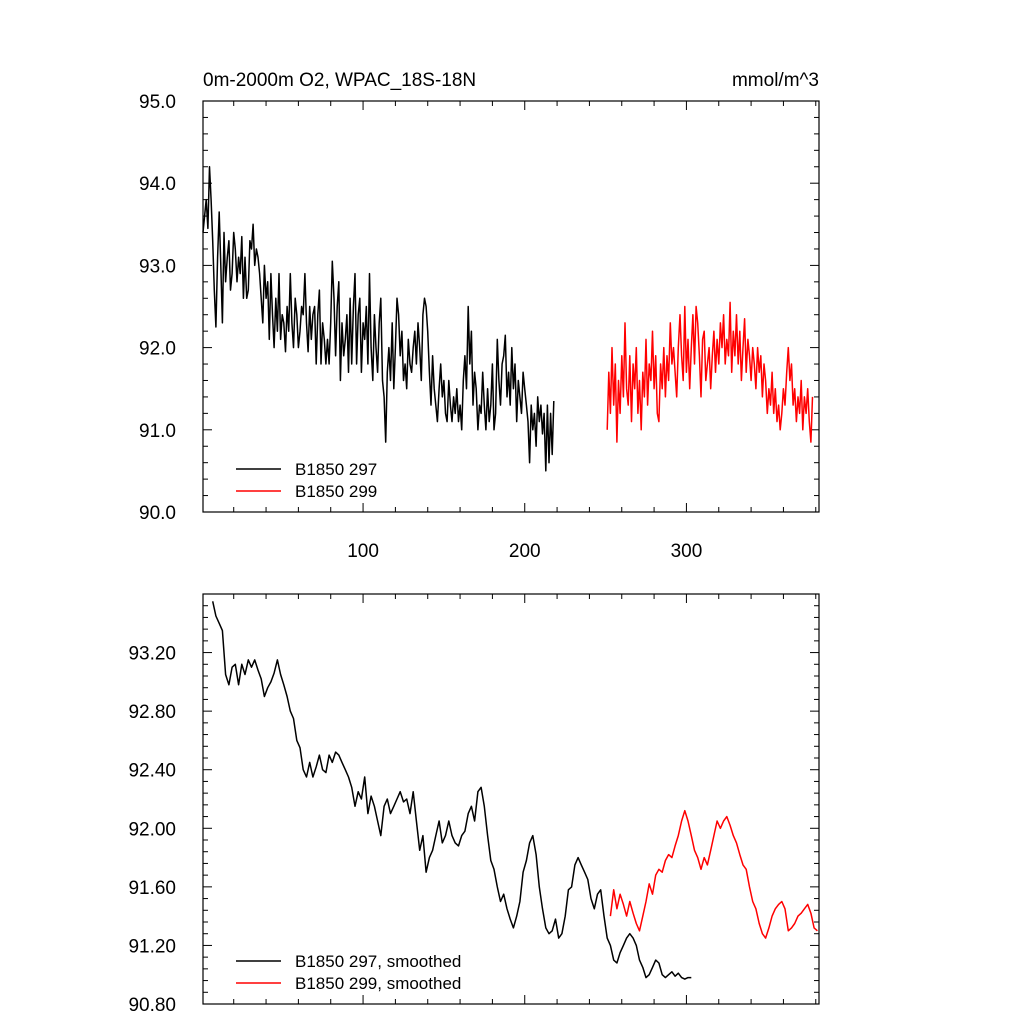 The image size is (1024, 1024). What do you see at coordinates (152, 712) in the screenshot?
I see `y-tick-label: 92.80` at bounding box center [152, 712].